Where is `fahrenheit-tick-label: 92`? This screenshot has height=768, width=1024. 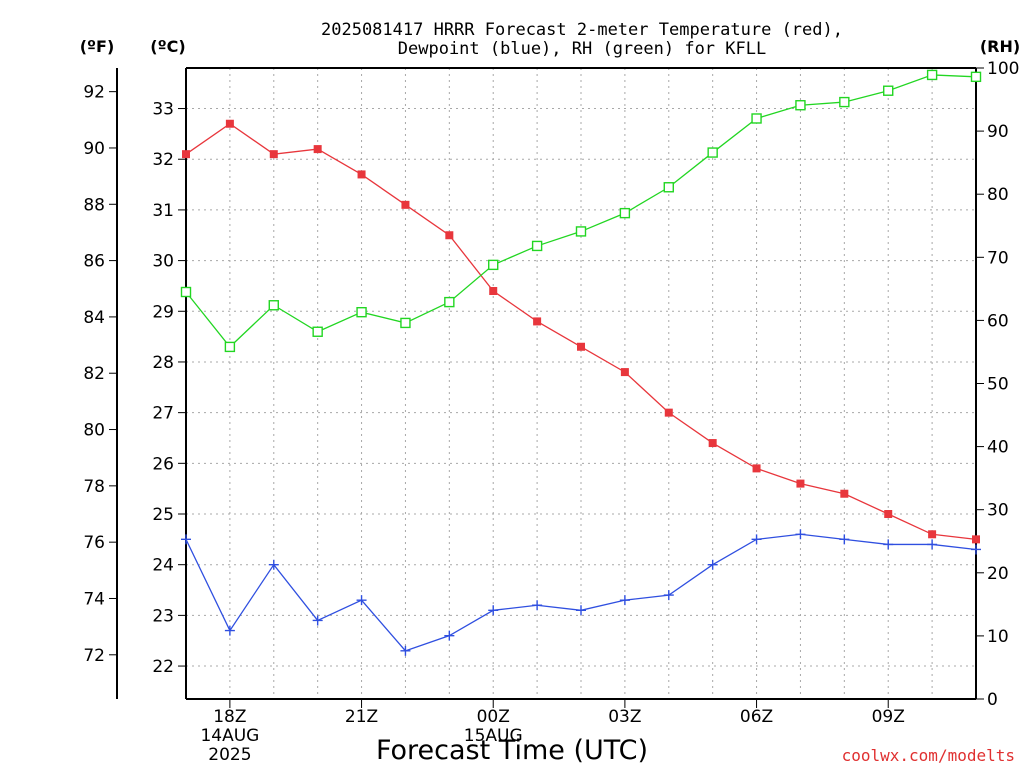 fahrenheit-tick-label: 92 is located at coordinates (94, 93).